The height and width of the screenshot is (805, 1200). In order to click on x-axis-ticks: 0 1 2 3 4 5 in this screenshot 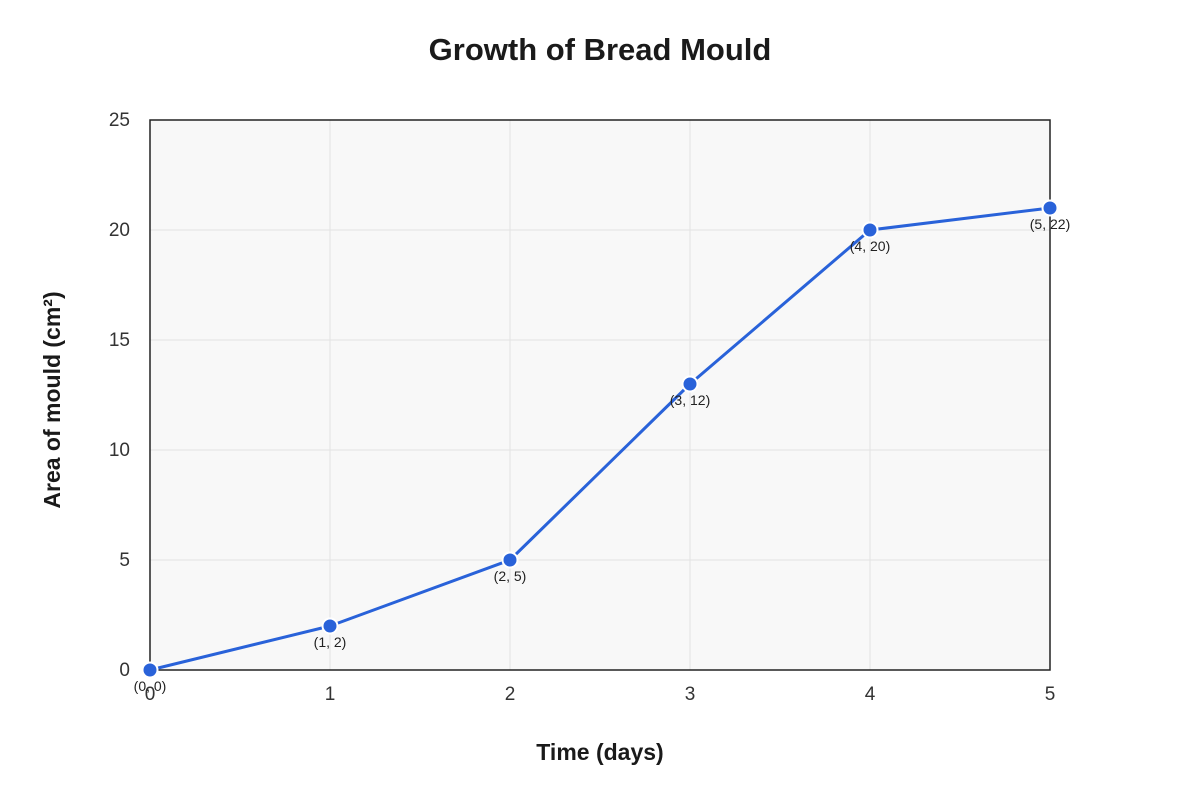, I will do `click(600, 694)`.